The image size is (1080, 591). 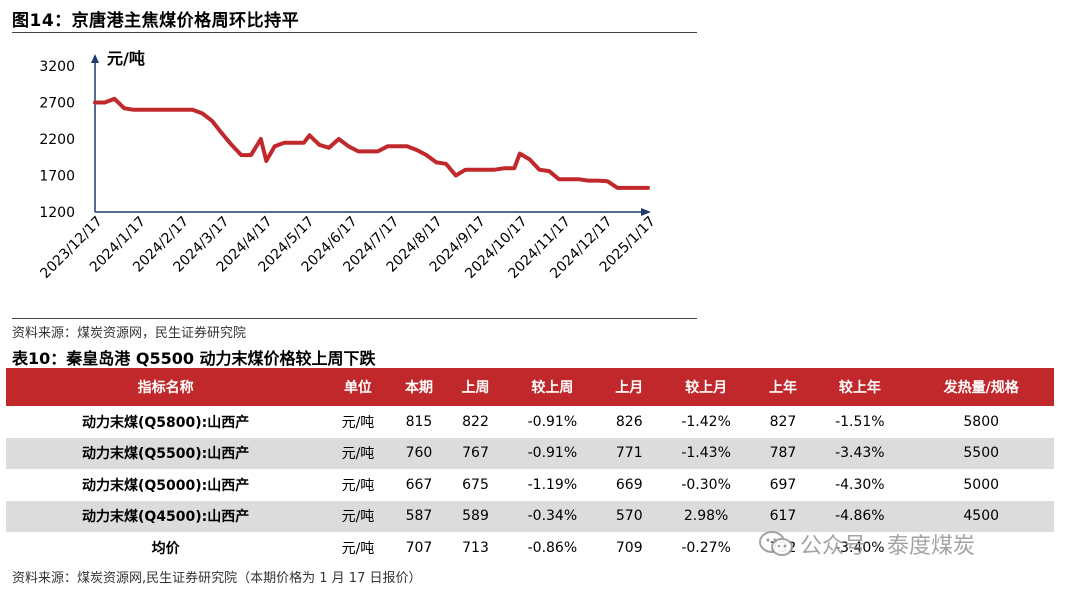 I want to click on table-cell: 669, so click(x=629, y=484).